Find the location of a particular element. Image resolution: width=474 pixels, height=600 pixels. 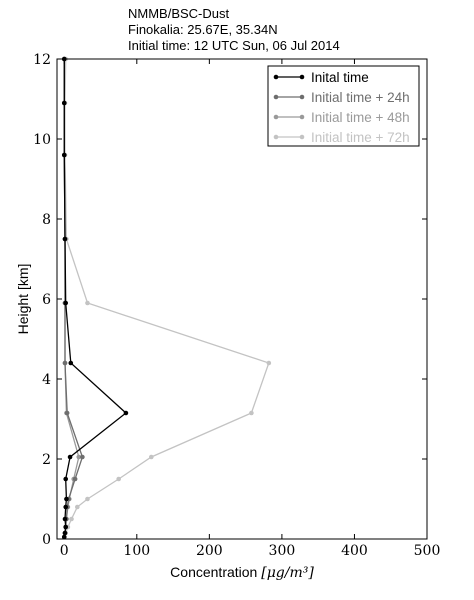

legend-label: Initial time + 48h is located at coordinates (360, 117).